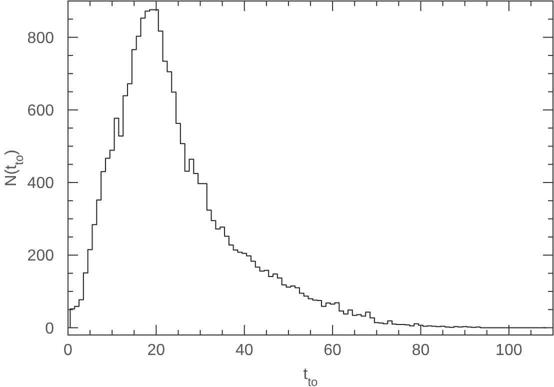 The image size is (554, 387). Describe the element at coordinates (40, 111) in the screenshot. I see `y-tick-label: 600` at that location.